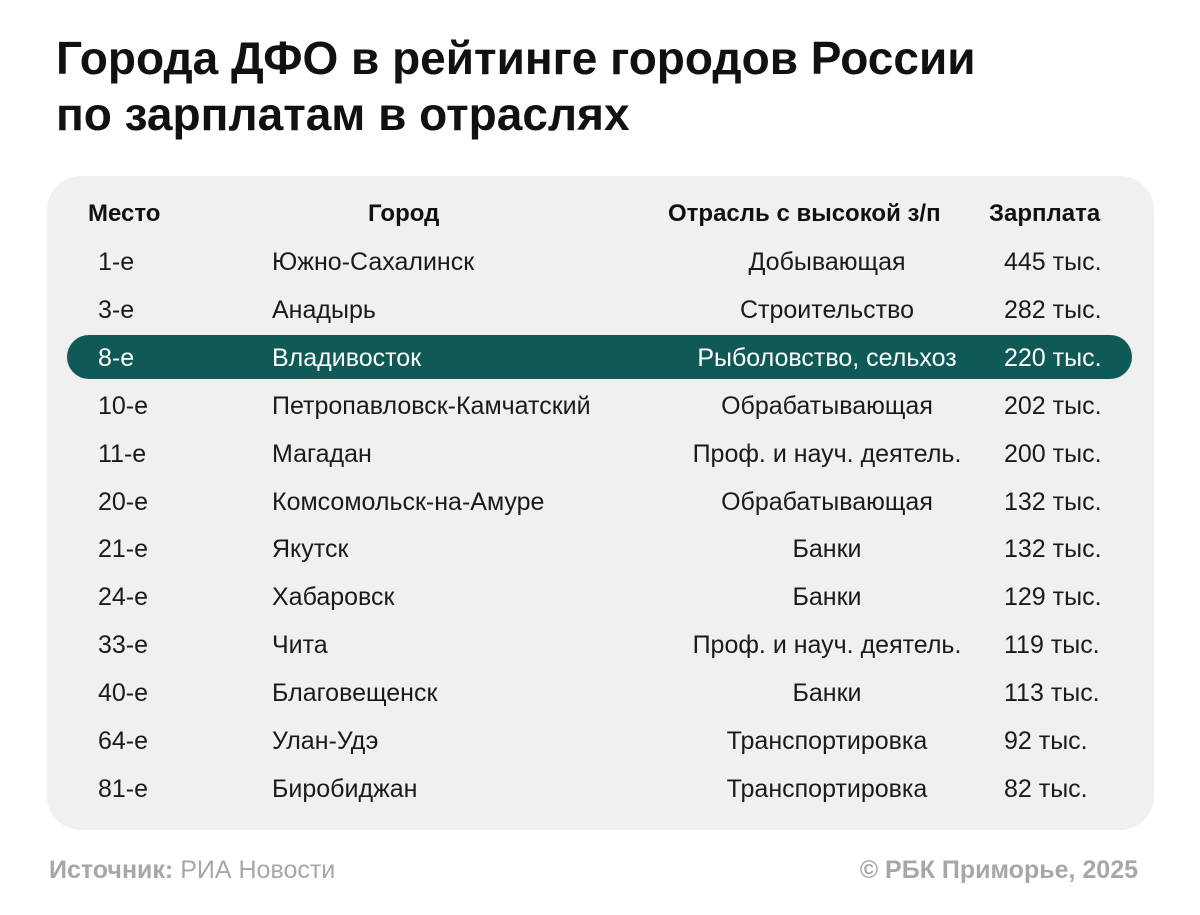  What do you see at coordinates (122, 454) in the screenshot?
I see `cell-place: 11-е` at bounding box center [122, 454].